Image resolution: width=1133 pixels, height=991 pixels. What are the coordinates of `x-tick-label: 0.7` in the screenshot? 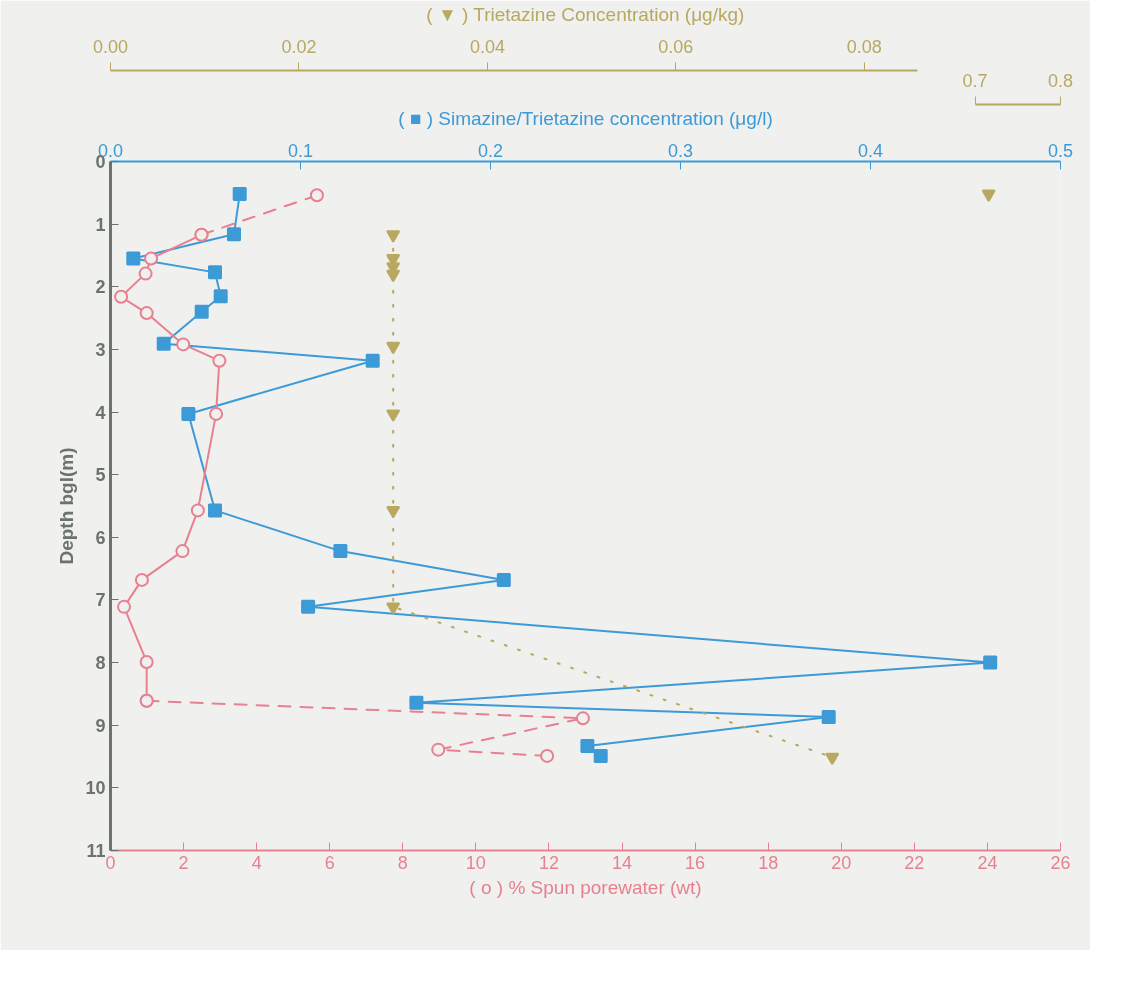 It's located at (975, 80).